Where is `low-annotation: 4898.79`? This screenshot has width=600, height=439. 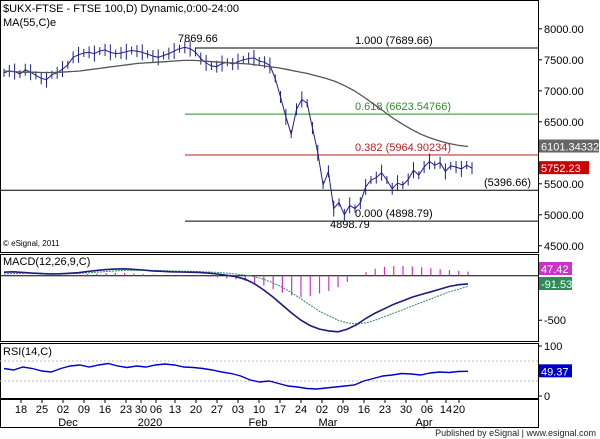 low-annotation: 4898.79 is located at coordinates (350, 225).